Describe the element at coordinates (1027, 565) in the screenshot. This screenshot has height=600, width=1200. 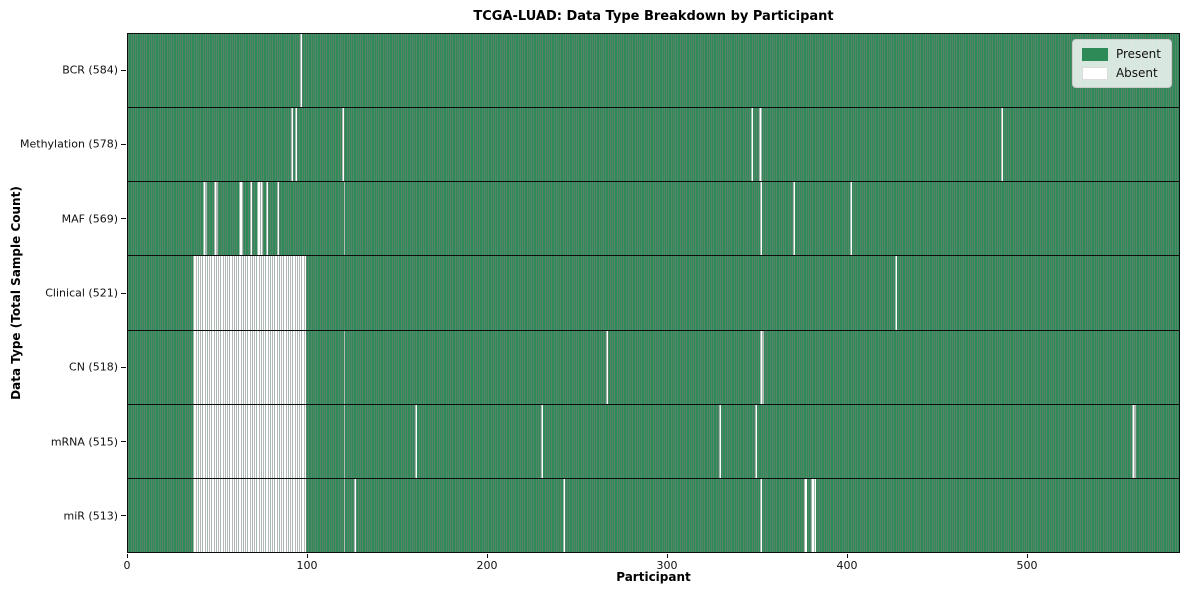
I see `x-tick-label: 500` at that location.